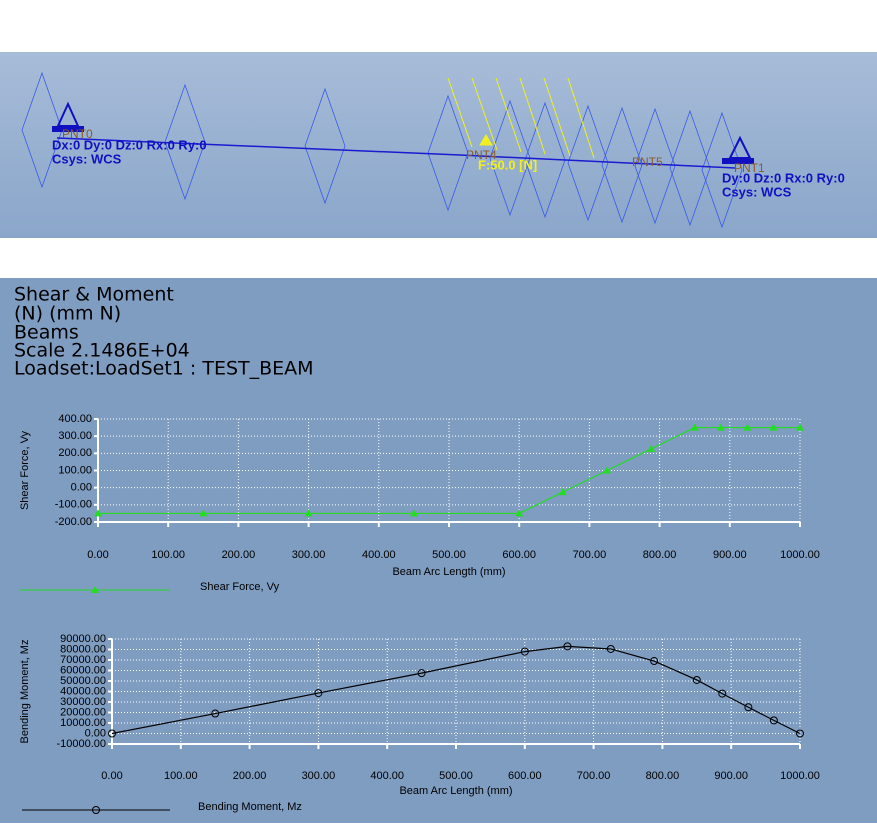  Describe the element at coordinates (83, 691) in the screenshot. I see `y-tick-label: 40000.00` at that location.